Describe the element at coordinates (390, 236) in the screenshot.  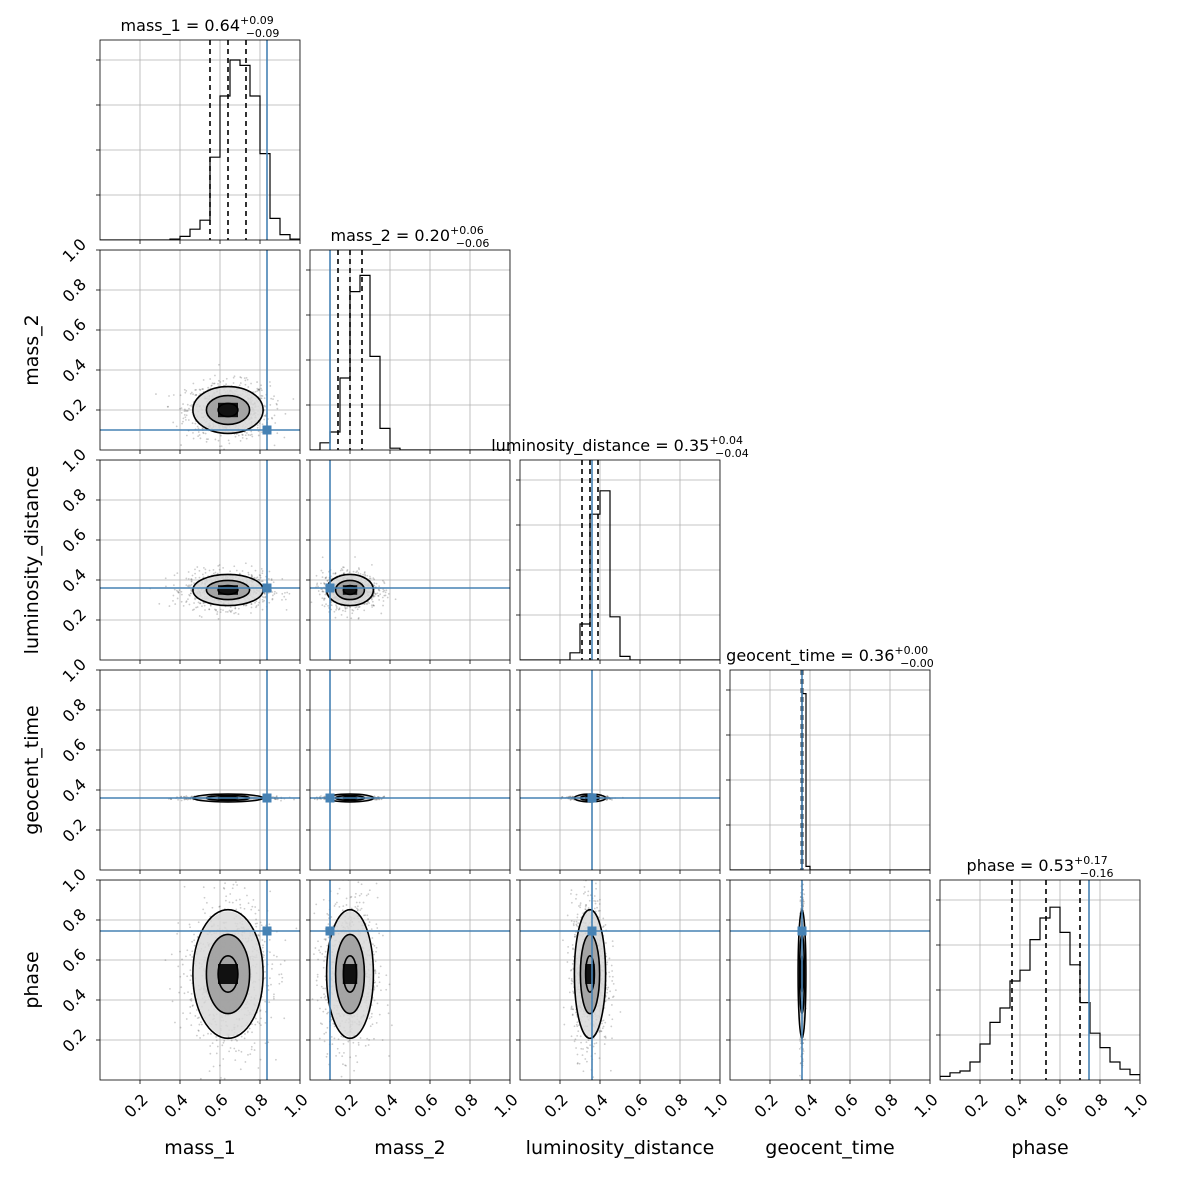
I see `title-text: mass_2 = 0.20` at that location.